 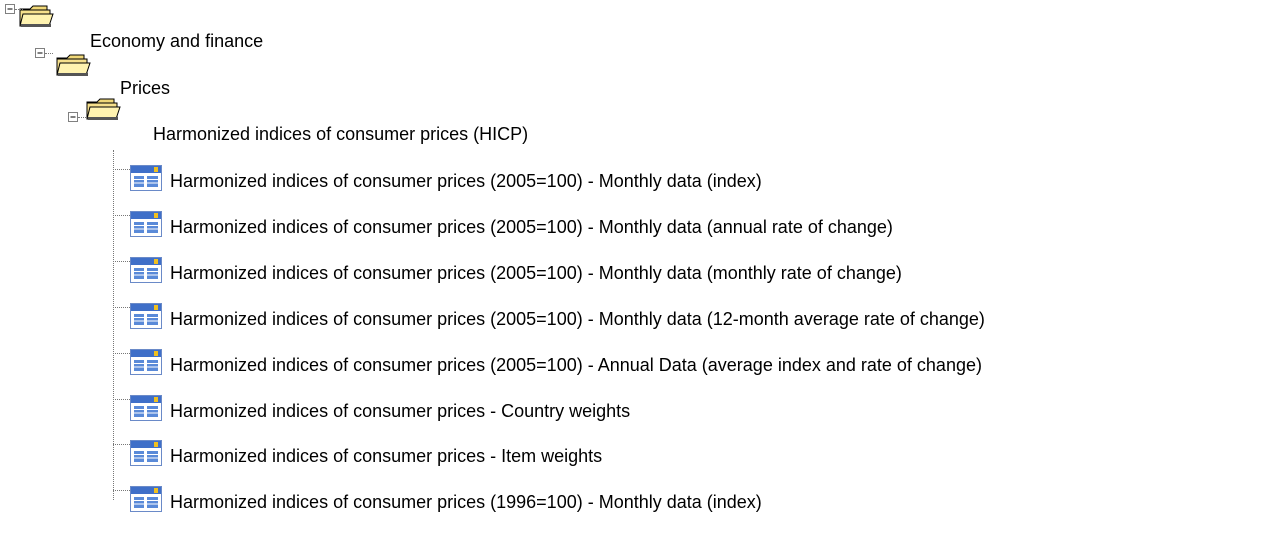 What do you see at coordinates (145, 88) in the screenshot?
I see `tree-label: Prices` at bounding box center [145, 88].